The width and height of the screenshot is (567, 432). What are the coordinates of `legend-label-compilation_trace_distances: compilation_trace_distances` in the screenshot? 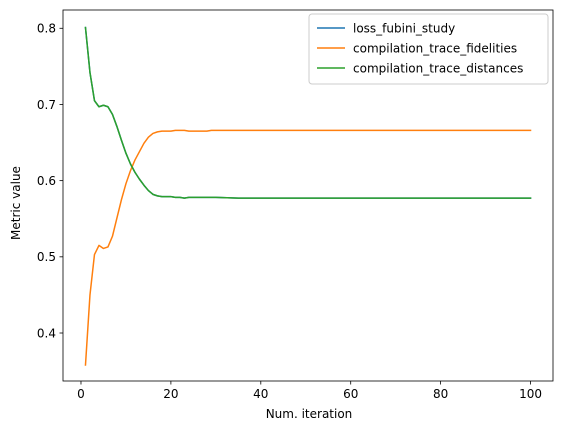 It's located at (438, 68).